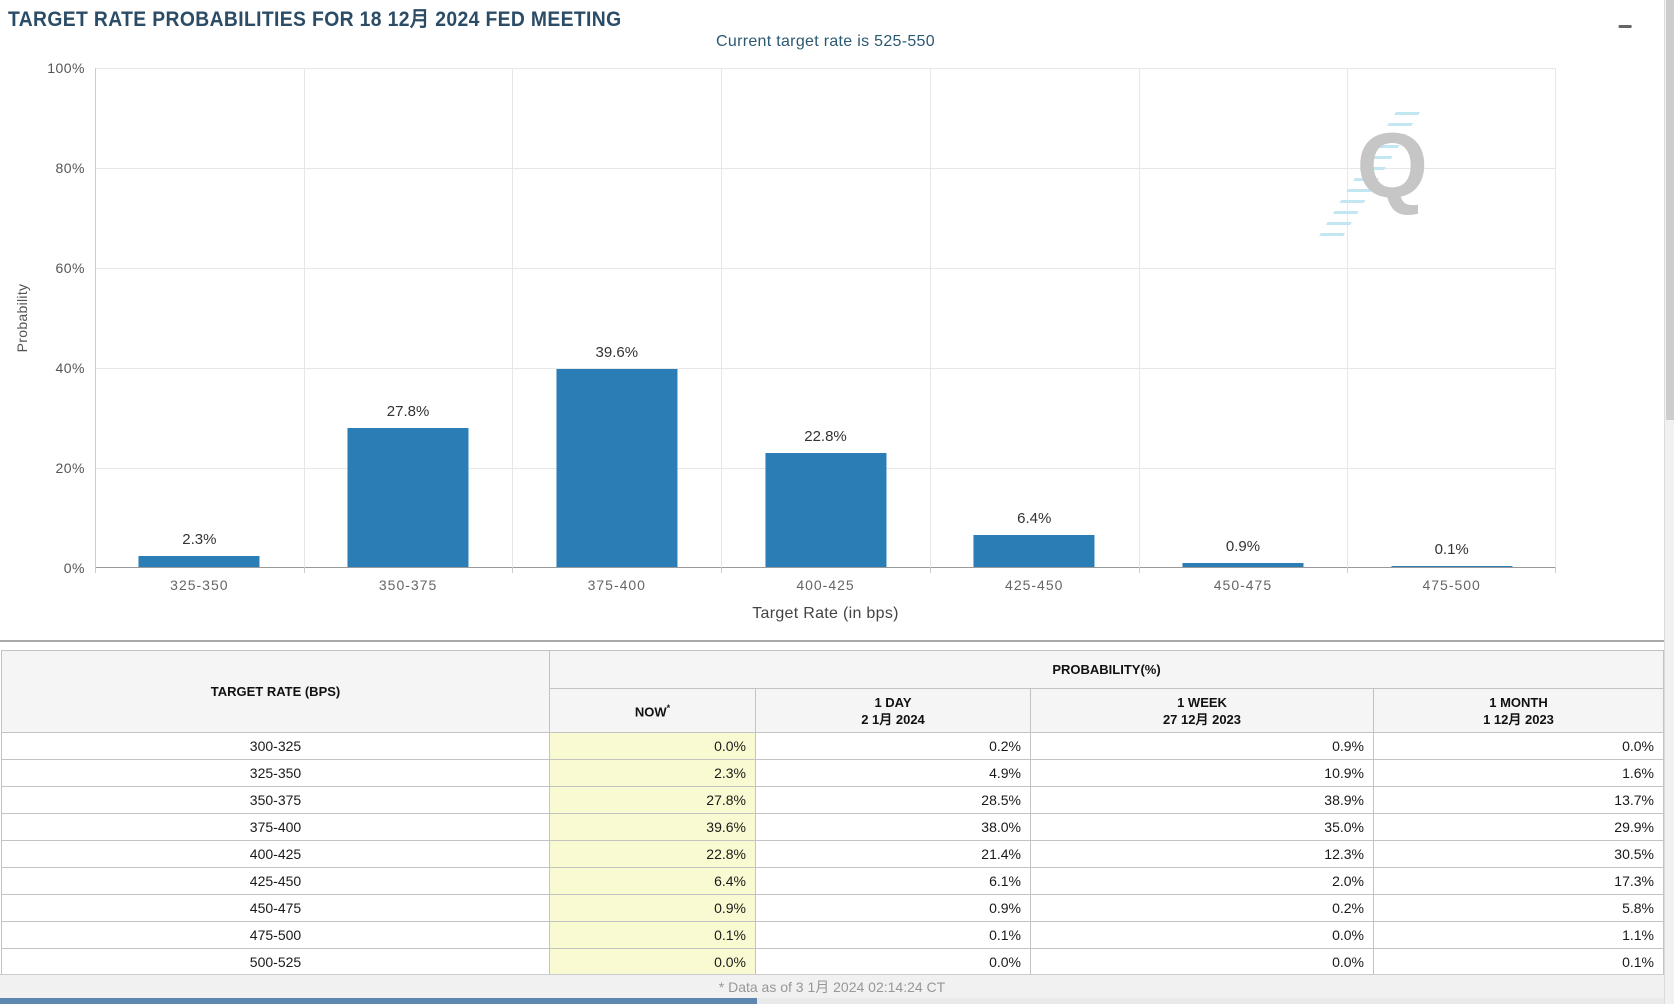 The image size is (1674, 1004). I want to click on week-cell: 38.9%, so click(1202, 800).